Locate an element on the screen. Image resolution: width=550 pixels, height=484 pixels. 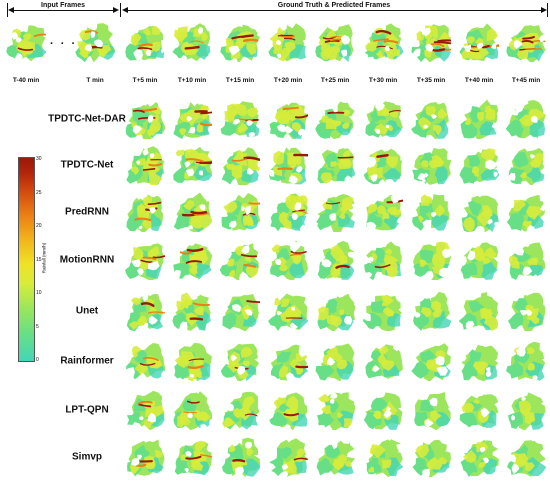
time-label-1: T min is located at coordinates (95, 80).